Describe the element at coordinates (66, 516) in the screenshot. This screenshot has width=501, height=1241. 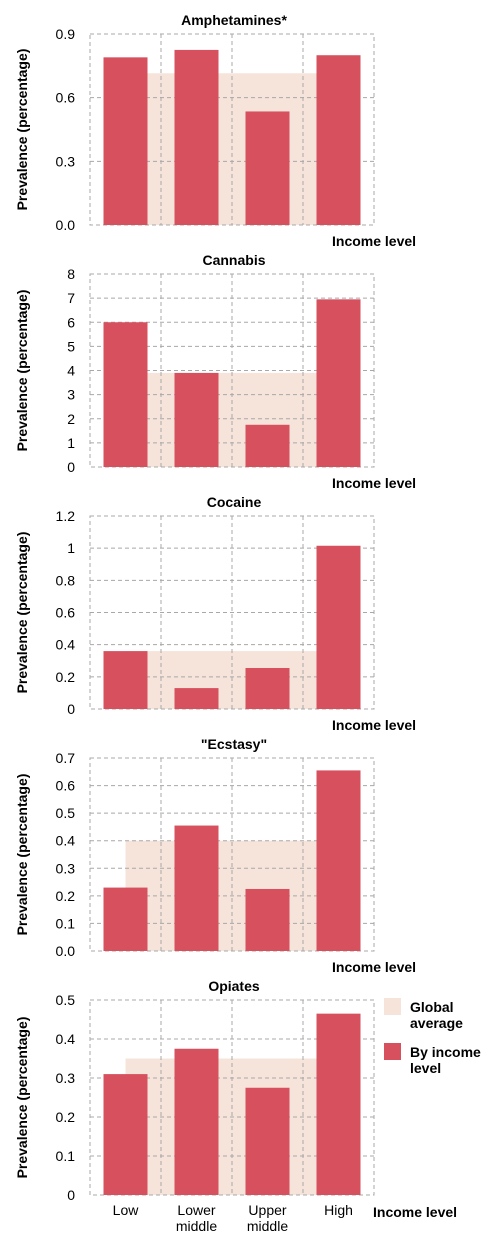
I see `y-tick-label: 1.2` at that location.